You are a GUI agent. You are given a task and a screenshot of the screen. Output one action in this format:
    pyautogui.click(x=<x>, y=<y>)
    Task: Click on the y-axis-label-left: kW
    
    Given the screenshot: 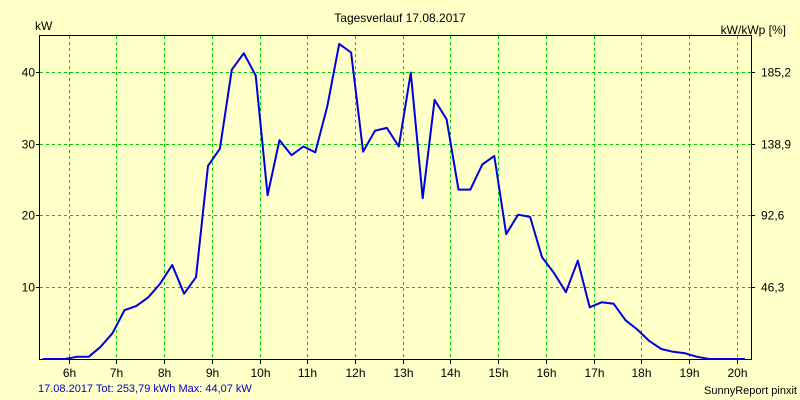 What is the action you would take?
    pyautogui.click(x=44, y=26)
    